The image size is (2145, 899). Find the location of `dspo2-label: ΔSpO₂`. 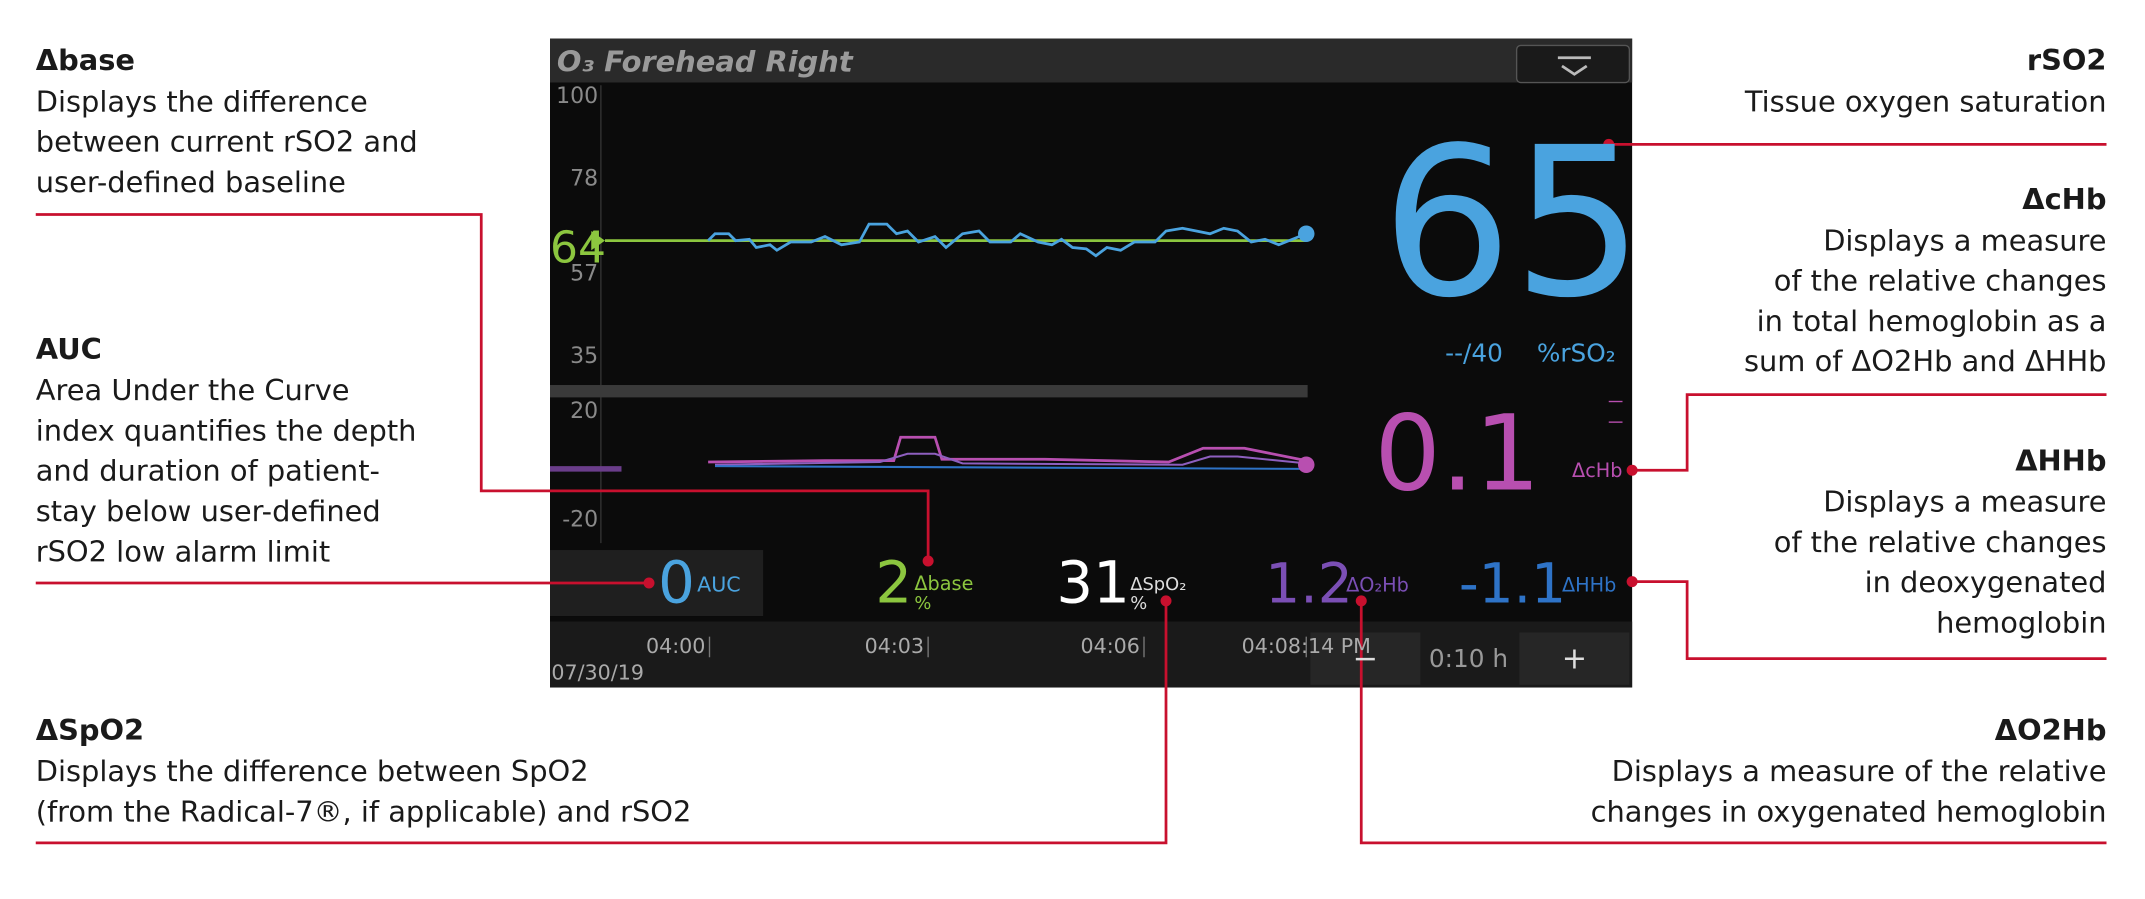

dspo2-label: ΔSpO₂ is located at coordinates (1158, 584).